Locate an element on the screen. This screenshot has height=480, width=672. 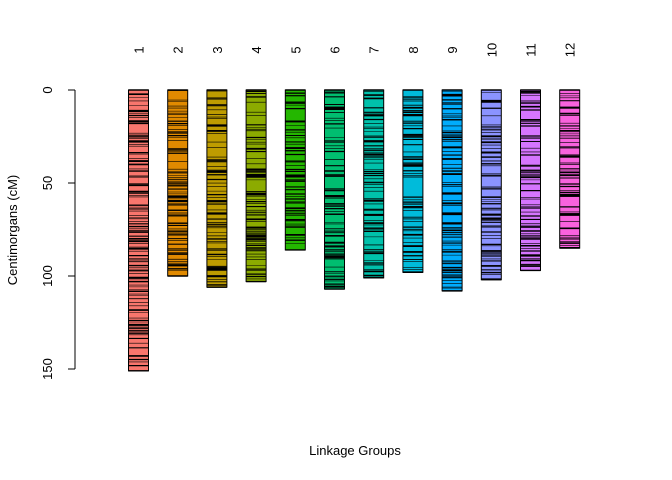
y-axis: 0 50 100 150 is located at coordinates (58, 233).